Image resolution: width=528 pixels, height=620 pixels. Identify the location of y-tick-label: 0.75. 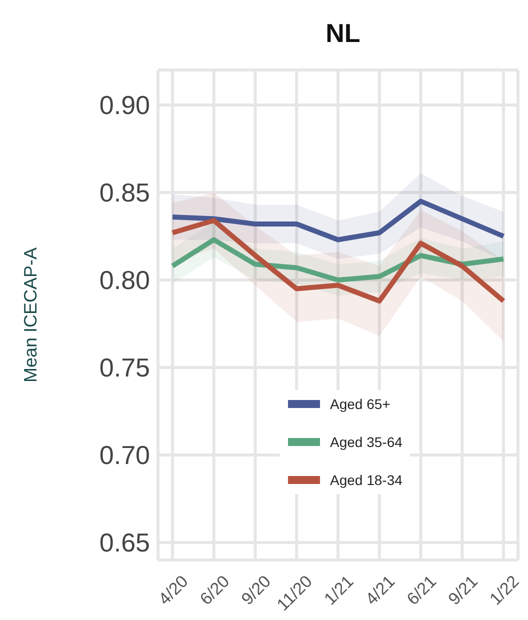
(124, 367).